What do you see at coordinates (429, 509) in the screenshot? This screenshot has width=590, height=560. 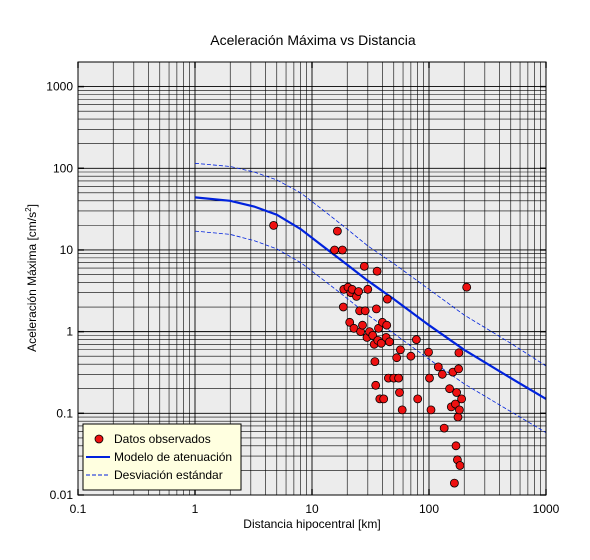 I see `x-tick-label: 100` at bounding box center [429, 509].